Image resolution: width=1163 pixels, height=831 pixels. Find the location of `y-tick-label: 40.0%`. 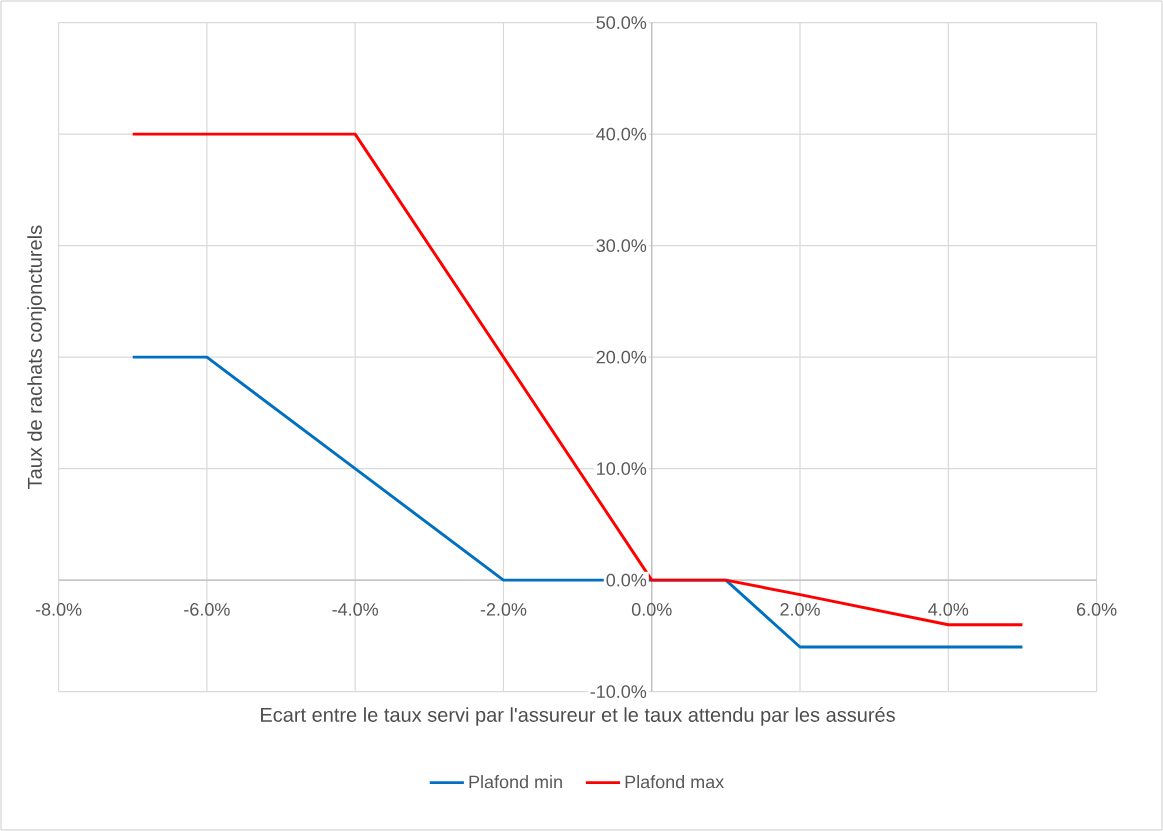

y-tick-label: 40.0% is located at coordinates (621, 134).